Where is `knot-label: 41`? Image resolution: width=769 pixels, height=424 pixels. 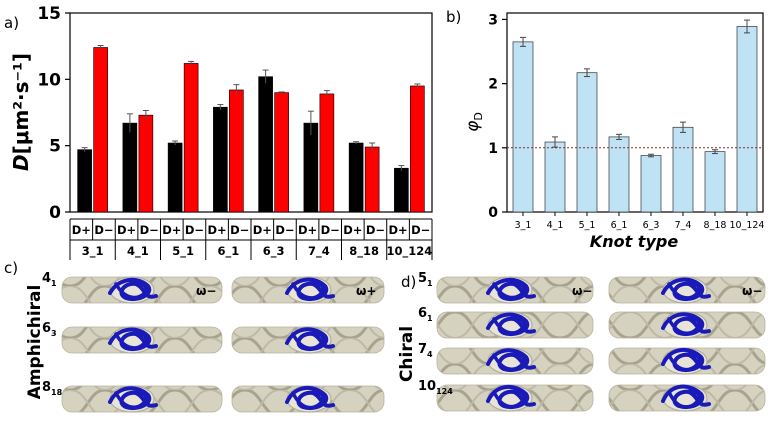
knot-label: 41 is located at coordinates (49, 279).